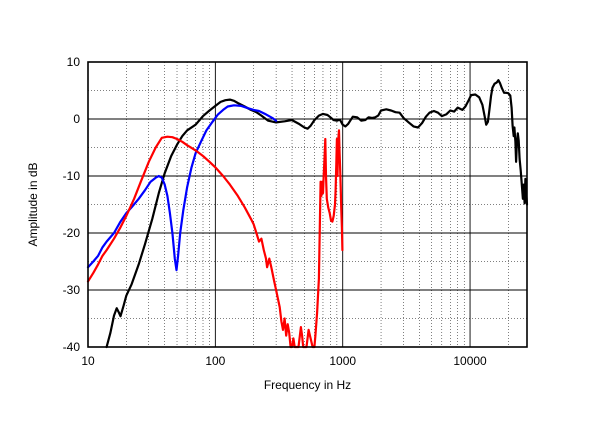 The image size is (600, 422). What do you see at coordinates (215, 361) in the screenshot?
I see `x-tick-label: 100` at bounding box center [215, 361].